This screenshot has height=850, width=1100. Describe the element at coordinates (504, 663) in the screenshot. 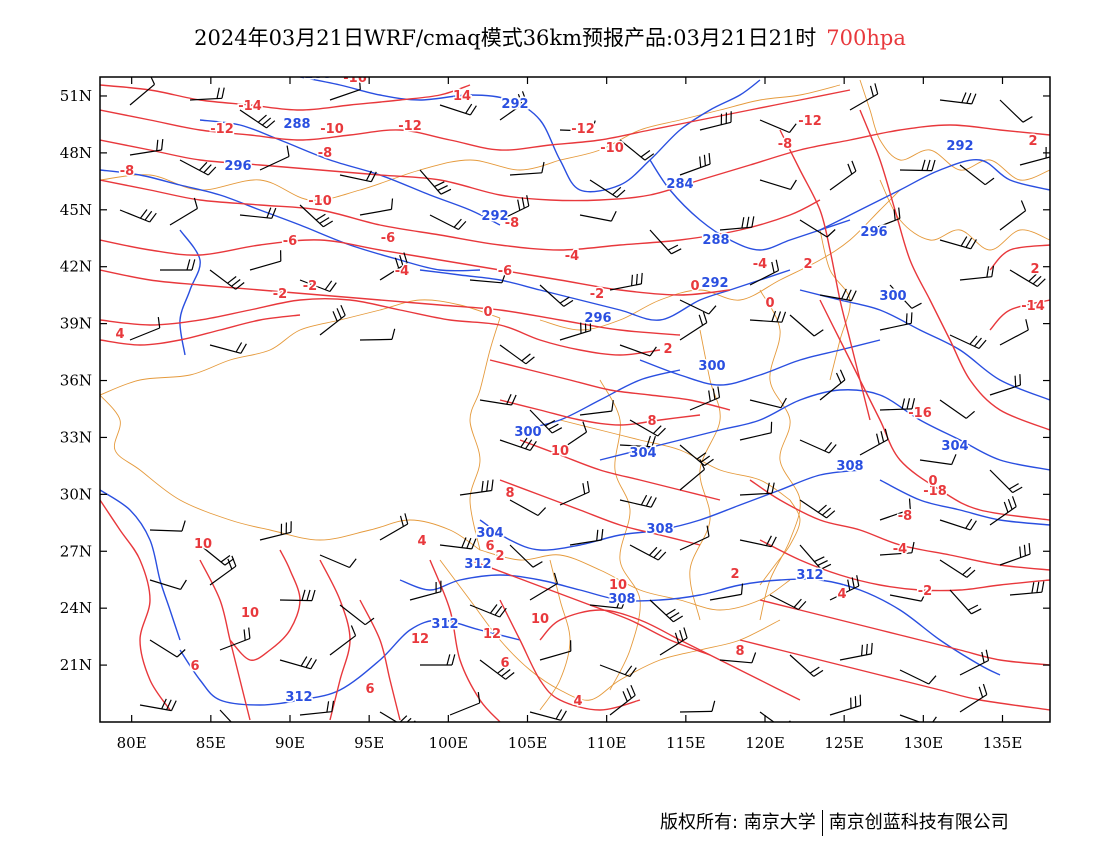

I see `temperature-label: 6` at that location.